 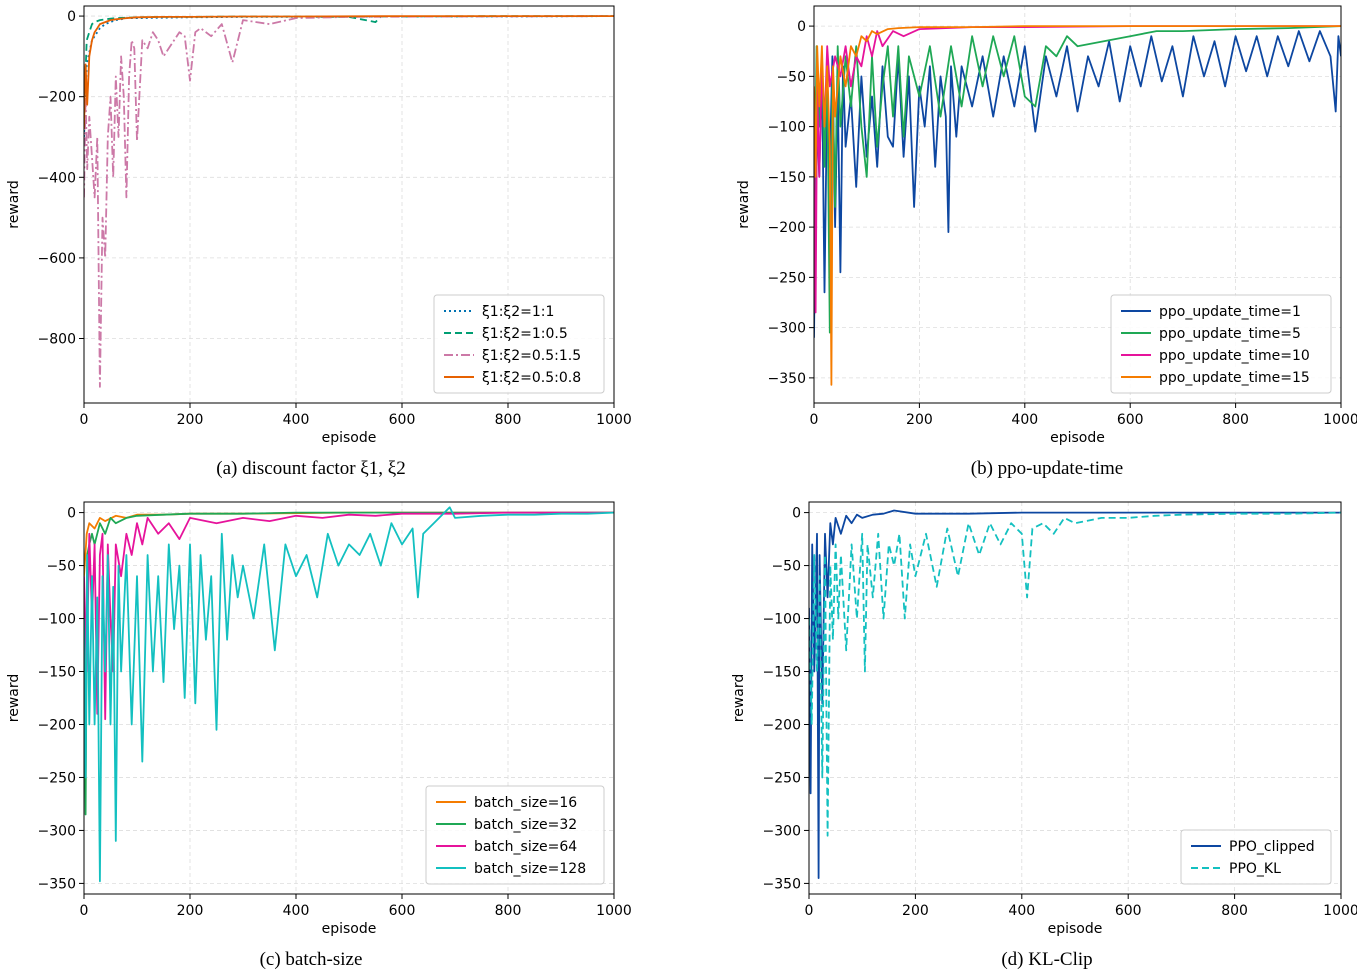 What do you see at coordinates (1046, 959) in the screenshot?
I see `panel-caption: (d) KL-Clip` at bounding box center [1046, 959].